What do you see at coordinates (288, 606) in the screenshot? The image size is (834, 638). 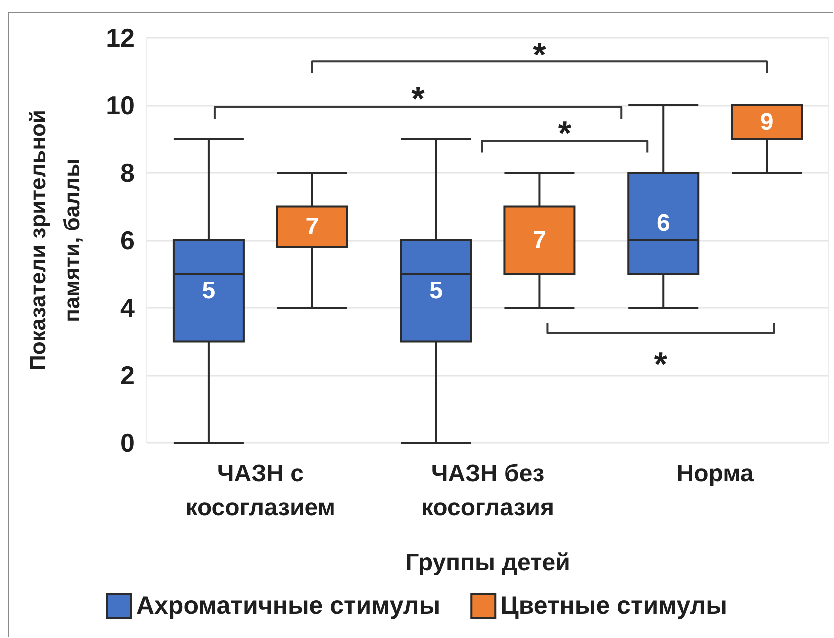 I see `legend-label: Ахроматичные стимулы` at bounding box center [288, 606].